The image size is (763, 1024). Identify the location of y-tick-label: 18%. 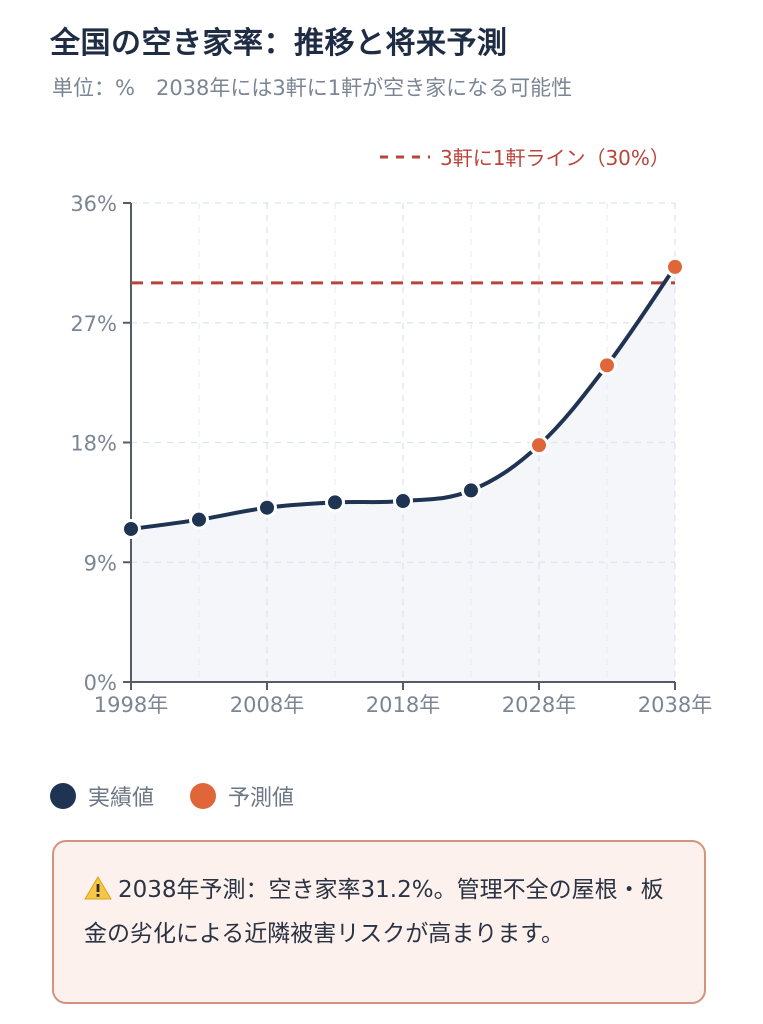
(93, 444).